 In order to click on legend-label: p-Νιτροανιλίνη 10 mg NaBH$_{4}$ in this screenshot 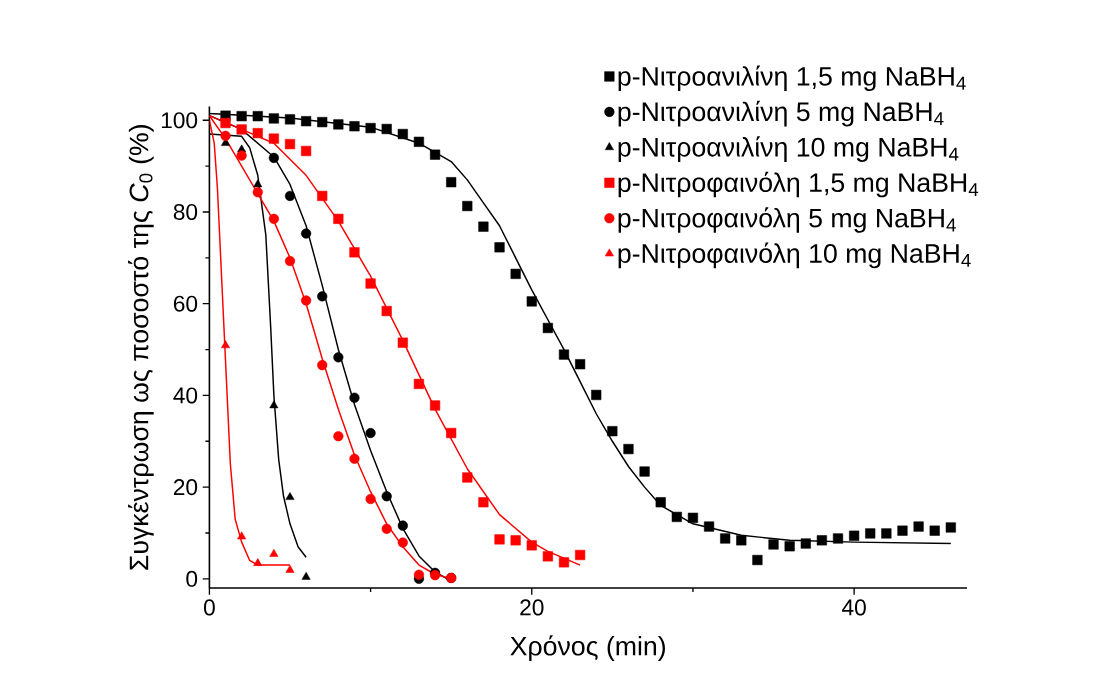, I will do `click(788, 149)`.